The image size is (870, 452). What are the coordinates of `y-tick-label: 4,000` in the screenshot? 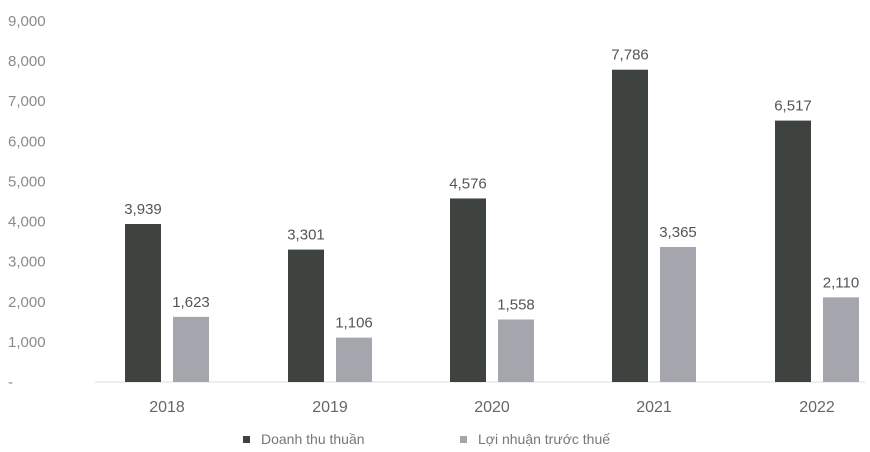 It's located at (27, 222).